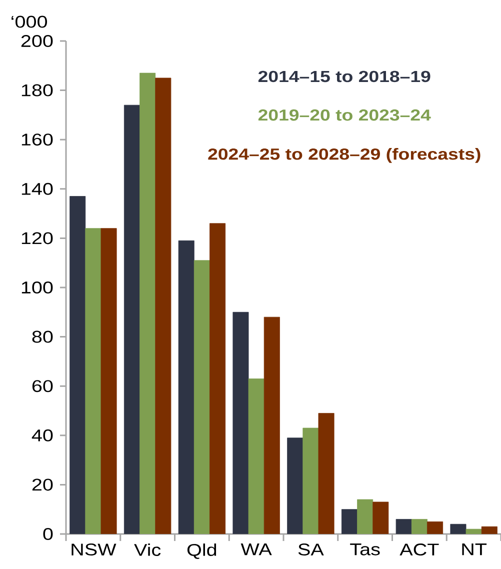  Describe the element at coordinates (37, 90) in the screenshot. I see `y-tick-label: 180` at that location.